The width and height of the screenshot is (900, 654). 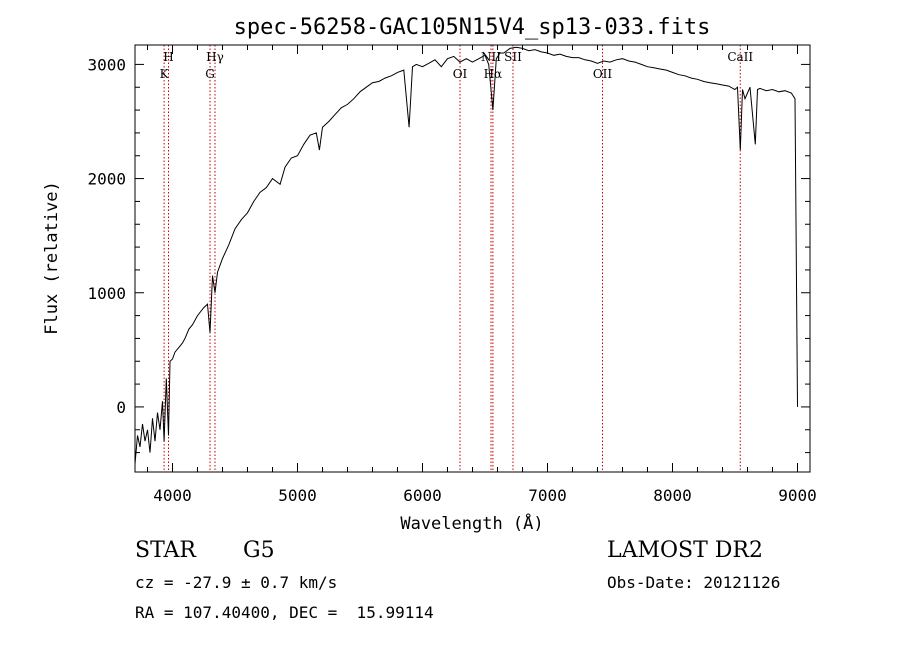 I want to click on y-tick-label: 2000, so click(x=106, y=179).